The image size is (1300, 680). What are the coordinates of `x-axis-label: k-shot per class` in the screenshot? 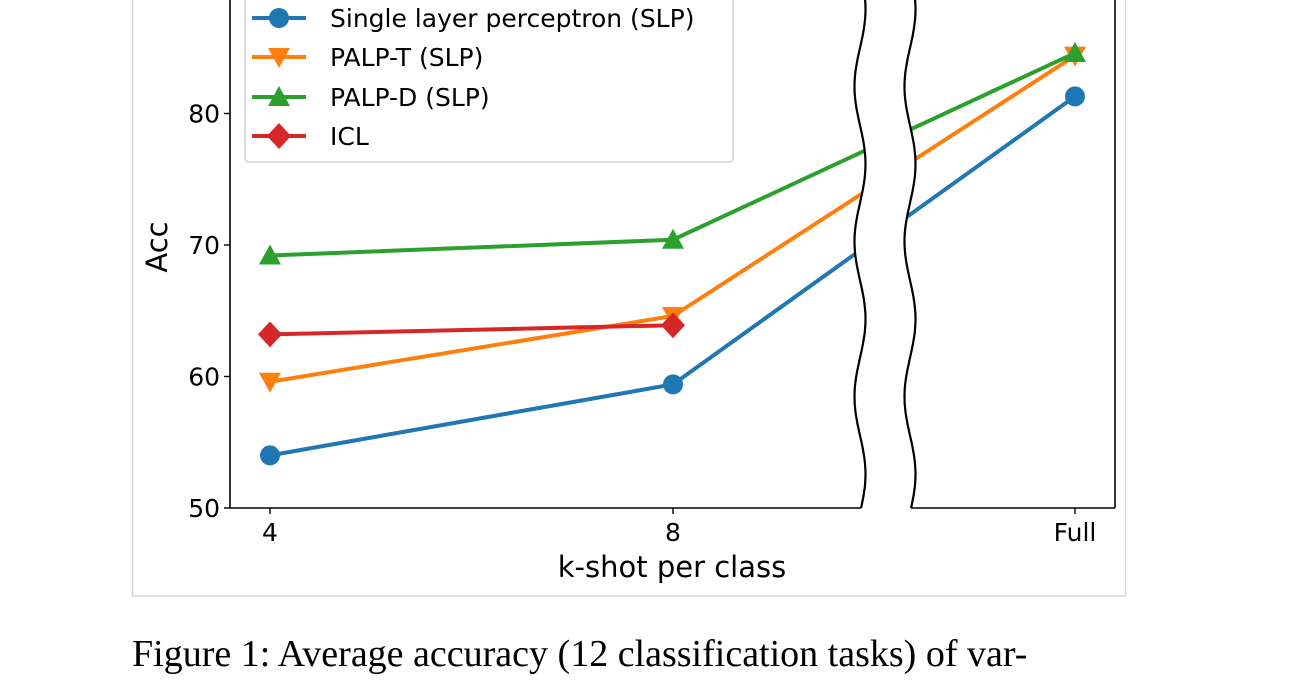 It's located at (672, 567).